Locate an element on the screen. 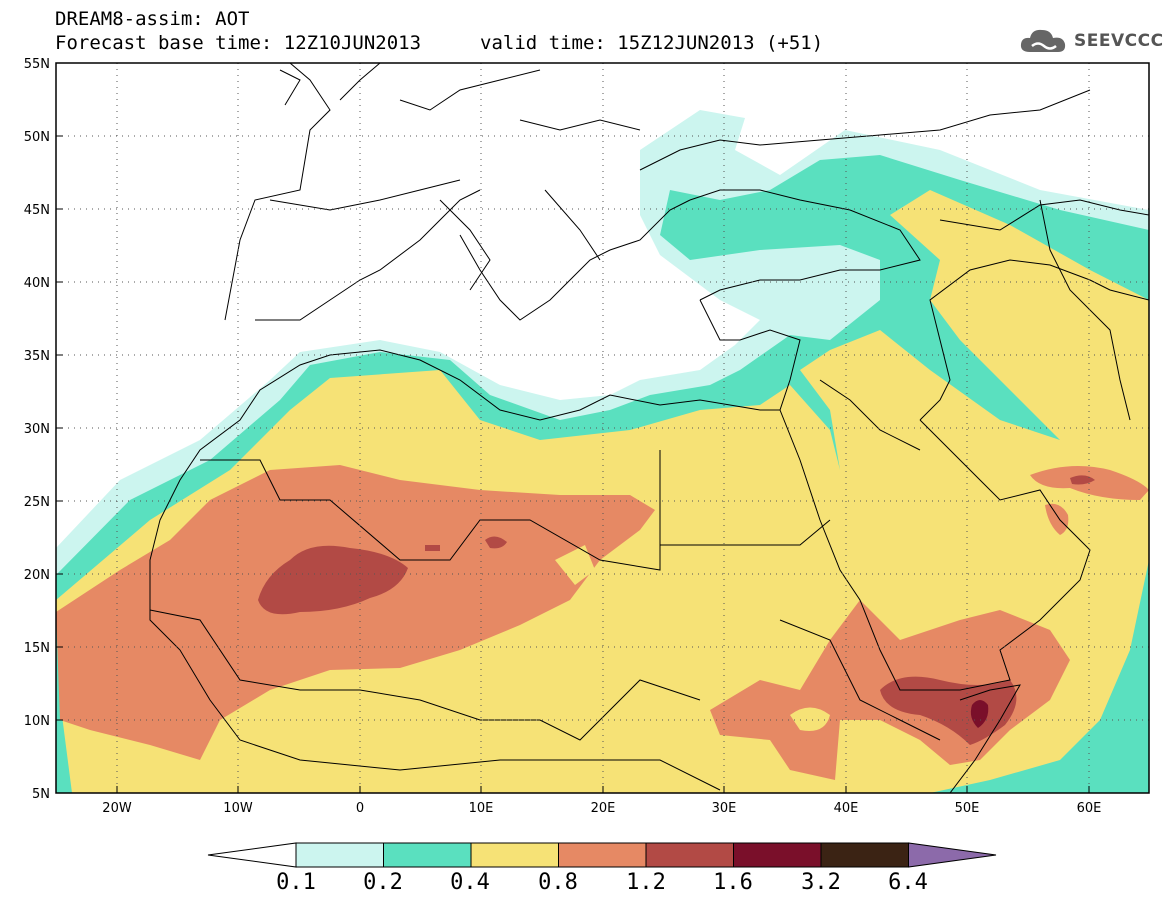 The height and width of the screenshot is (905, 1165). lon-label: 50E is located at coordinates (967, 808).